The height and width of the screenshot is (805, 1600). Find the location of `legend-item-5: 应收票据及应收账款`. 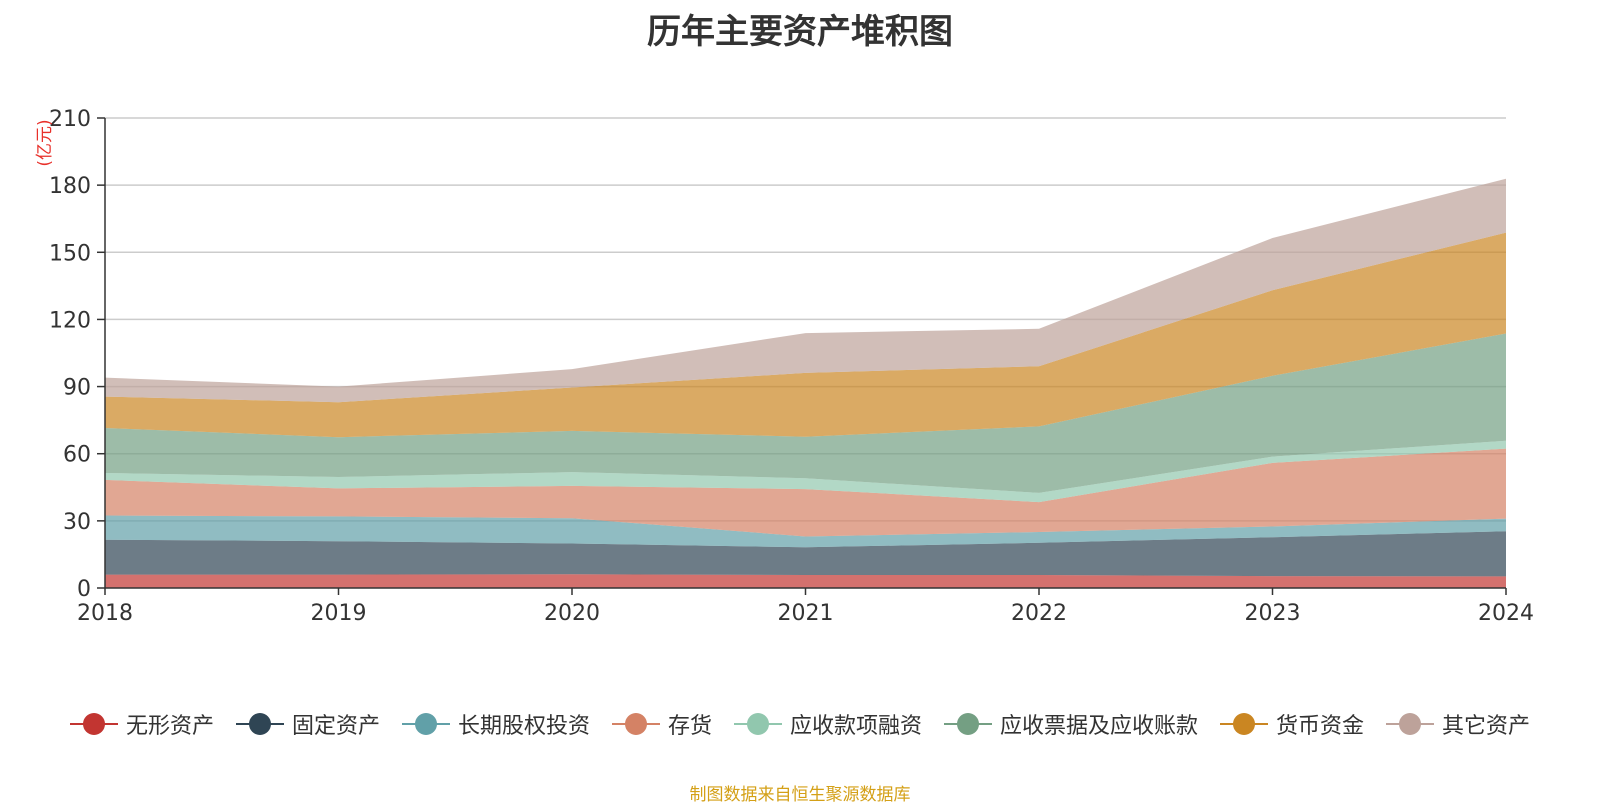

legend-item-5: 应收票据及应收账款 is located at coordinates (1071, 724).